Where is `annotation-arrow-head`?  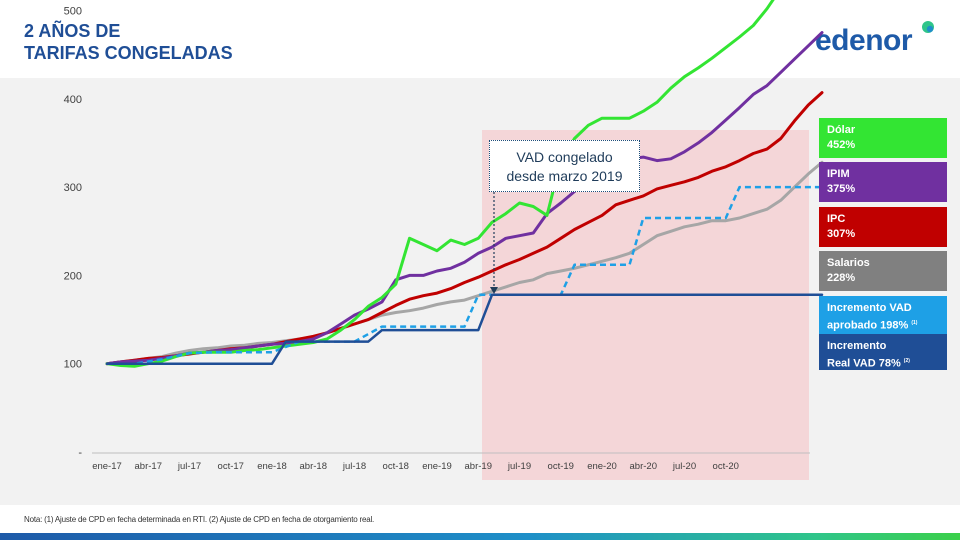
annotation-arrow-head is located at coordinates (494, 290).